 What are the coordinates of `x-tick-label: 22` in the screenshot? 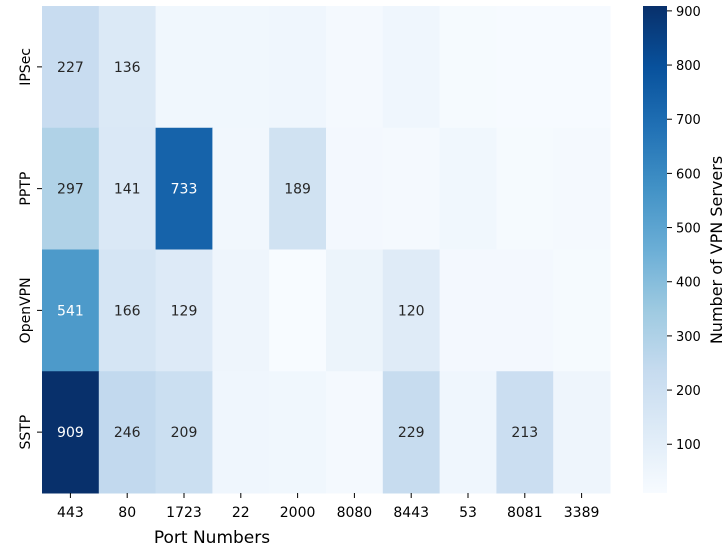 It's located at (241, 513).